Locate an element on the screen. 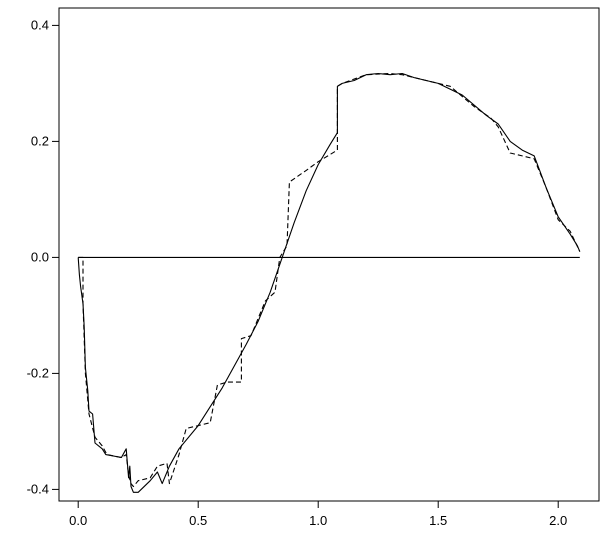 Image resolution: width=602 pixels, height=543 pixels. y-tick-label: -0.2 is located at coordinates (38, 372).